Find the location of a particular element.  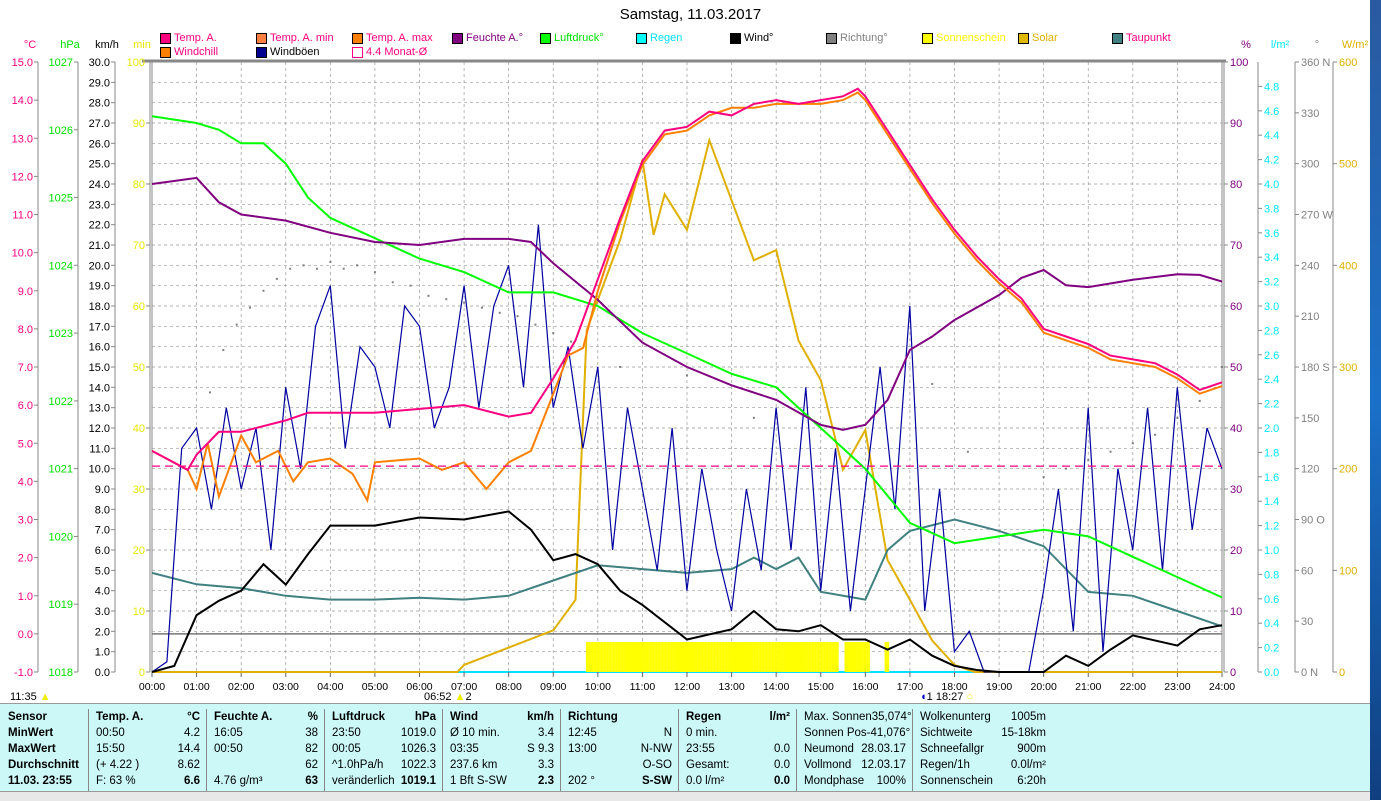

axis-tick-label: 3.0 is located at coordinates (1271, 307).